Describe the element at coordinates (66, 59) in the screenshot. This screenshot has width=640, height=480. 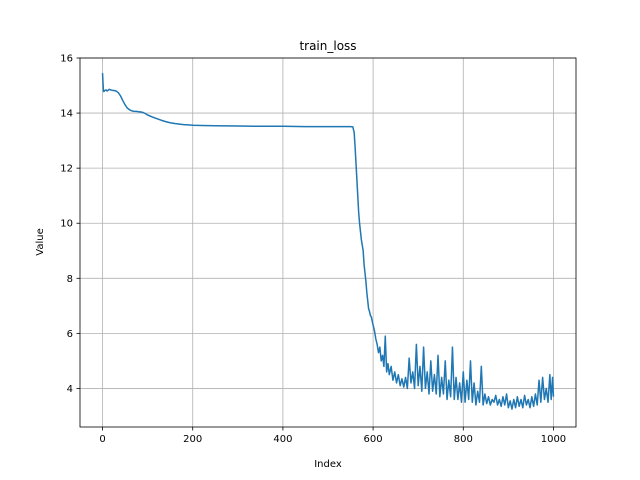
I see `y-tick-label: 16` at that location.